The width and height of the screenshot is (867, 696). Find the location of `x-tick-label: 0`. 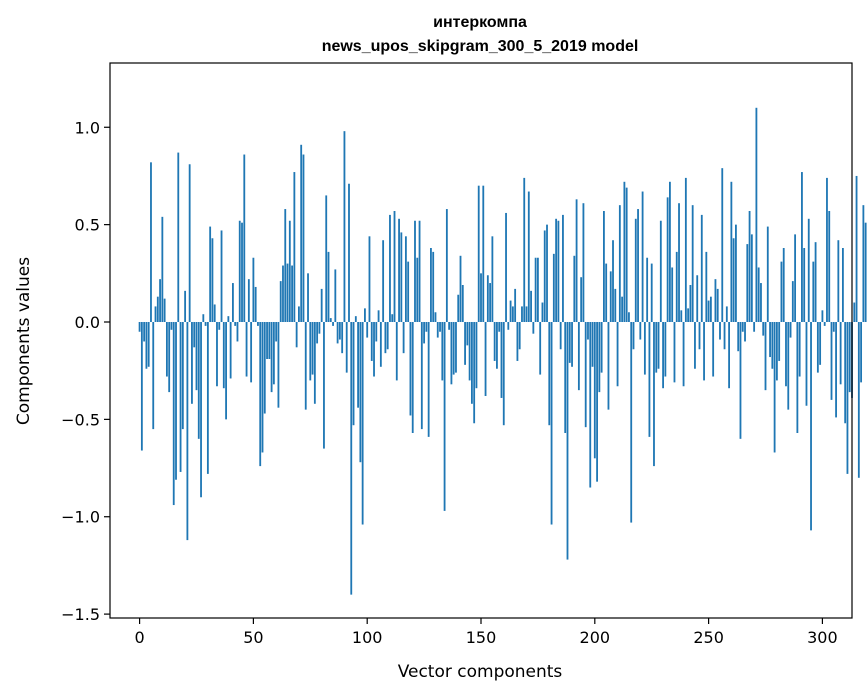

x-tick-label: 0 is located at coordinates (139, 637).